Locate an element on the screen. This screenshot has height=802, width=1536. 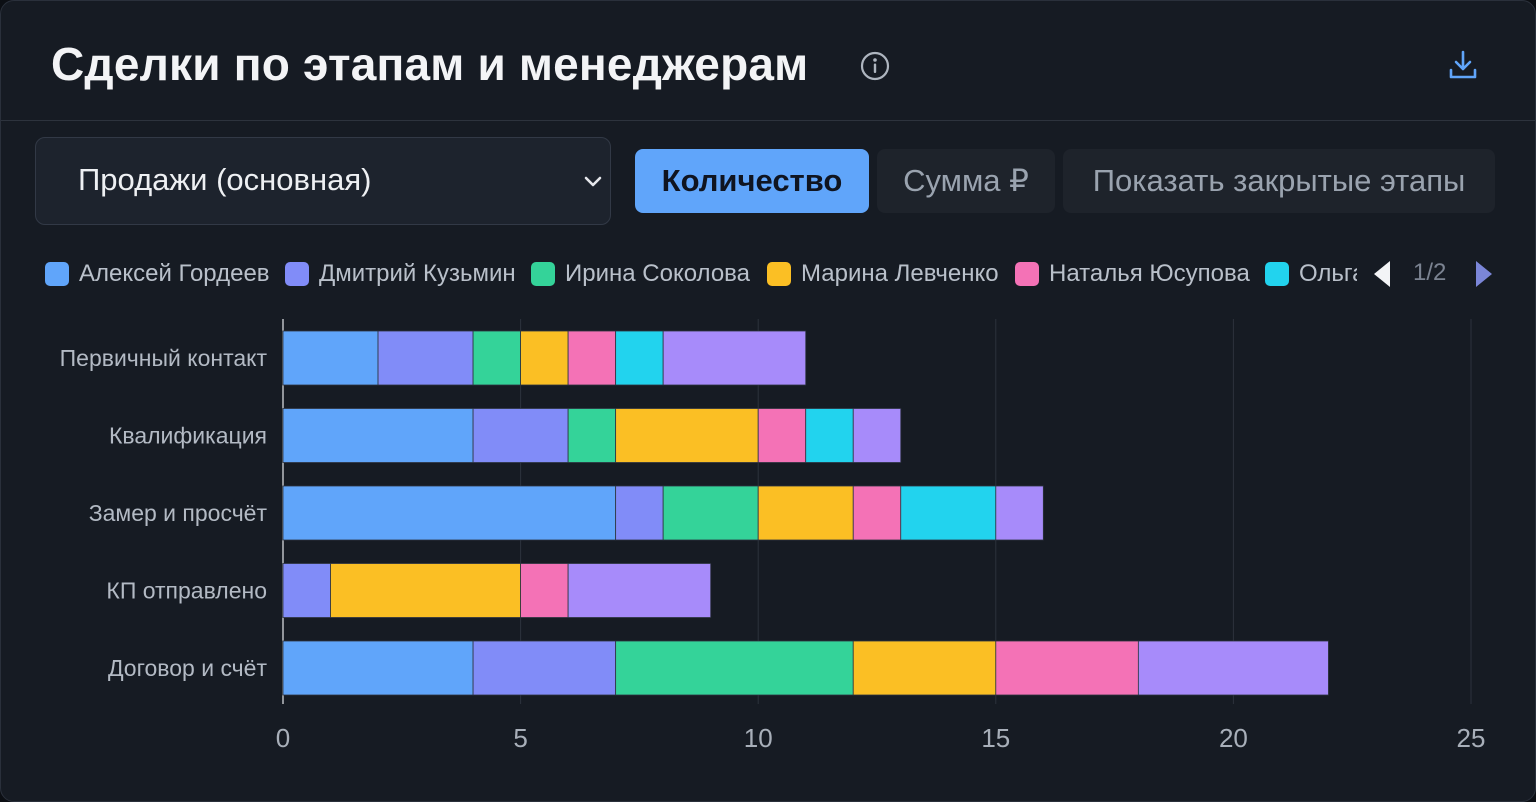
page-title: Сделки по этапам и менеджерам is located at coordinates (430, 64).